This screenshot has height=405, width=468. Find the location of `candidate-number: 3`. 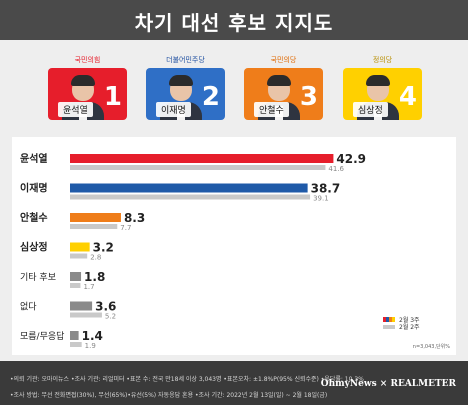

candidate-number: 3 is located at coordinates (308, 97).